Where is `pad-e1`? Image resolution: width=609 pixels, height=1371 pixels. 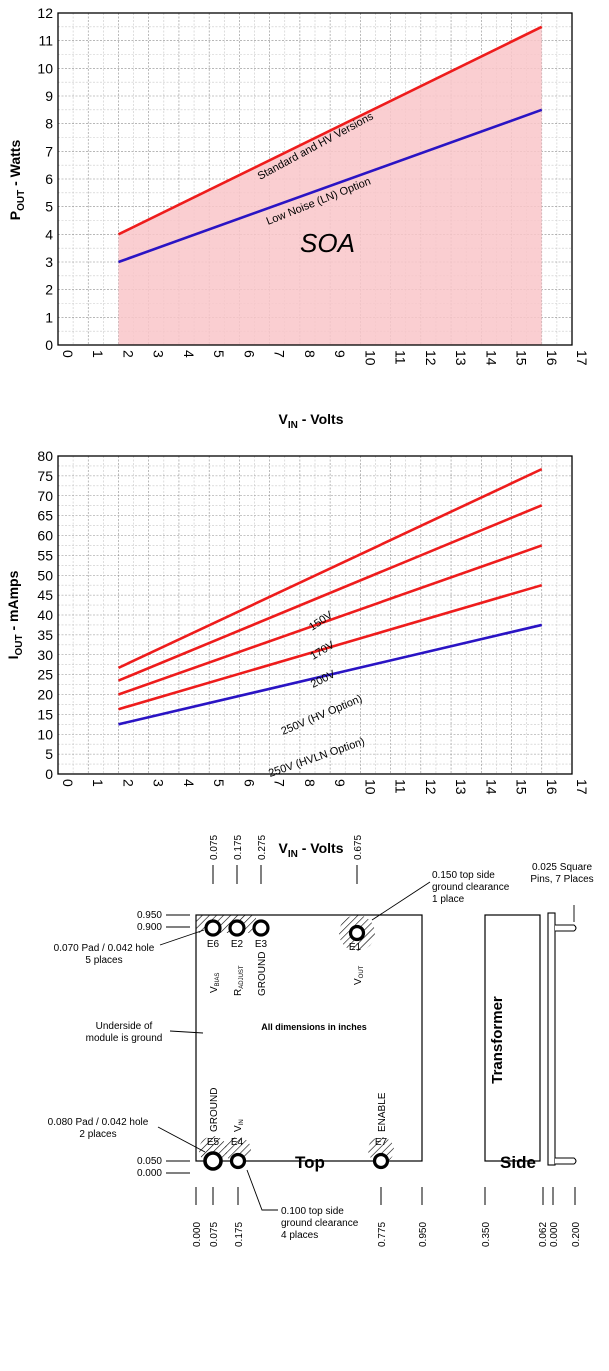
pad-e1 is located at coordinates (357, 933).